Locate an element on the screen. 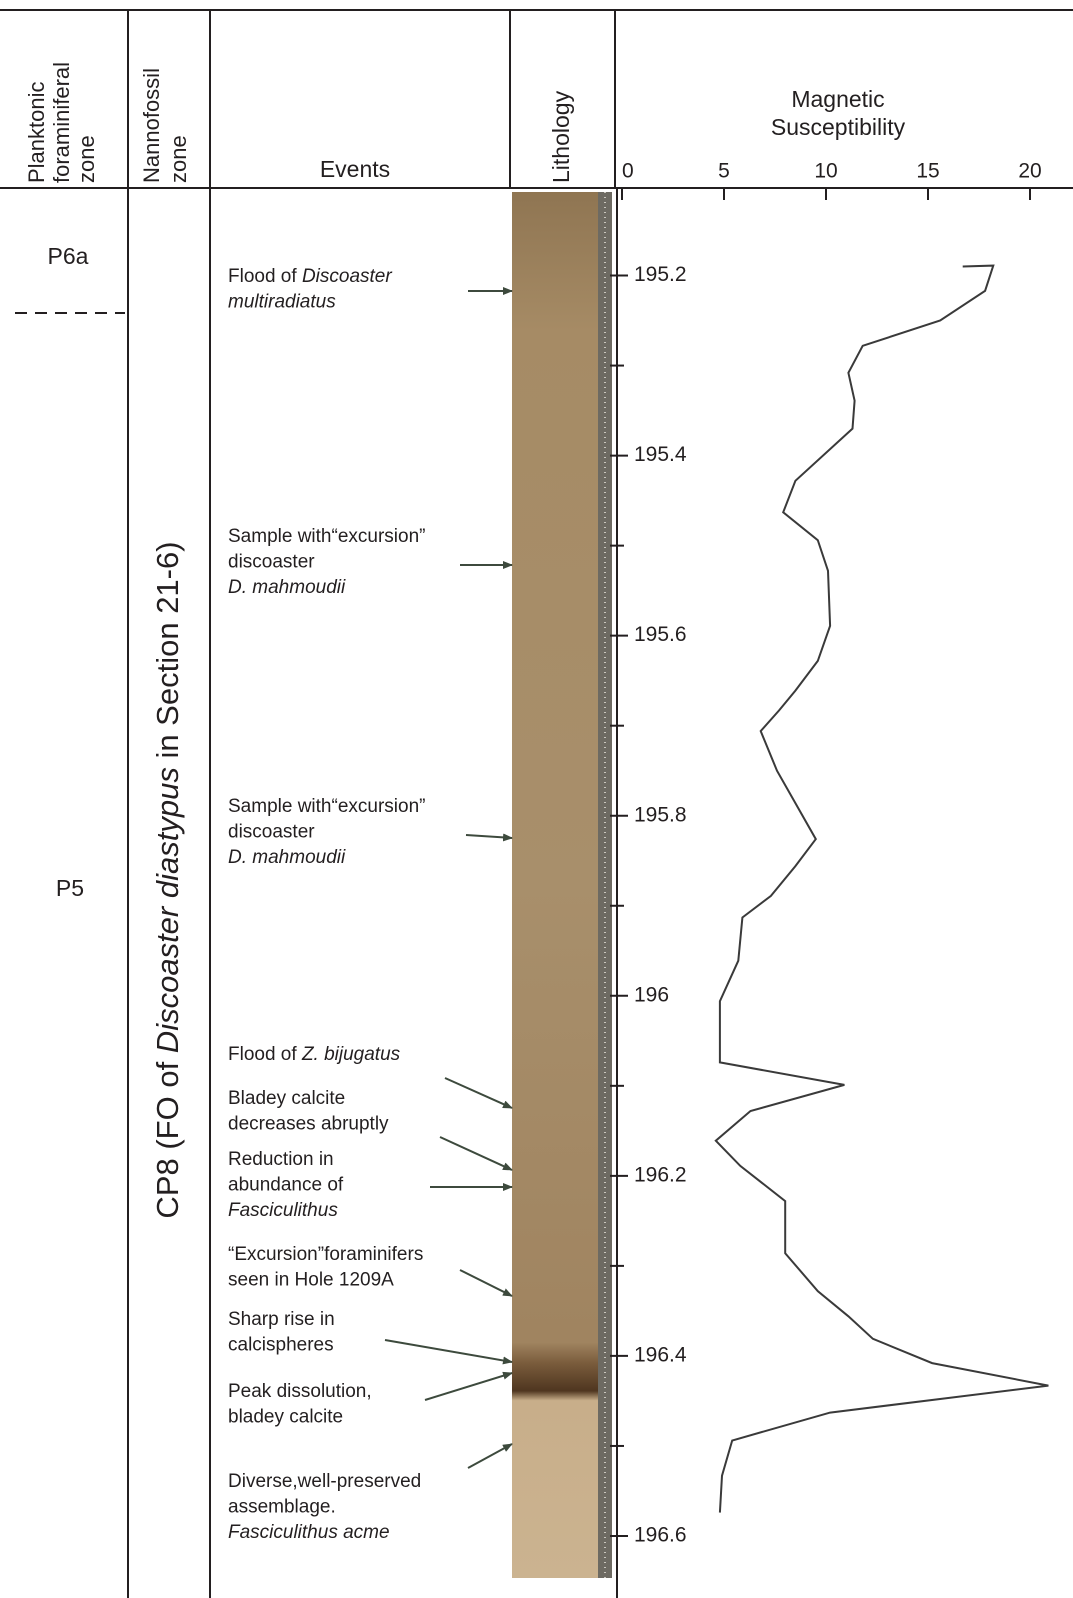  event-text-part: decreases abruptly is located at coordinates (308, 1124).